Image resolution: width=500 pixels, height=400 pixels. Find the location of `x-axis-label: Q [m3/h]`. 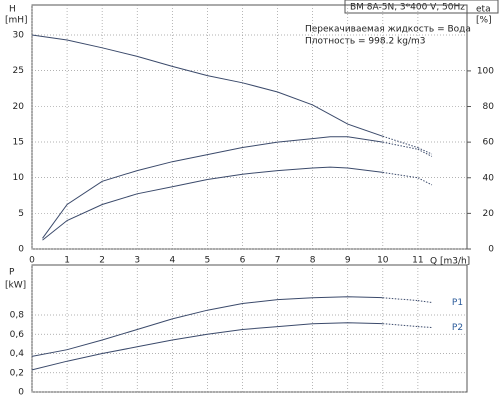

x-axis-label: Q [m3/h] is located at coordinates (450, 262).